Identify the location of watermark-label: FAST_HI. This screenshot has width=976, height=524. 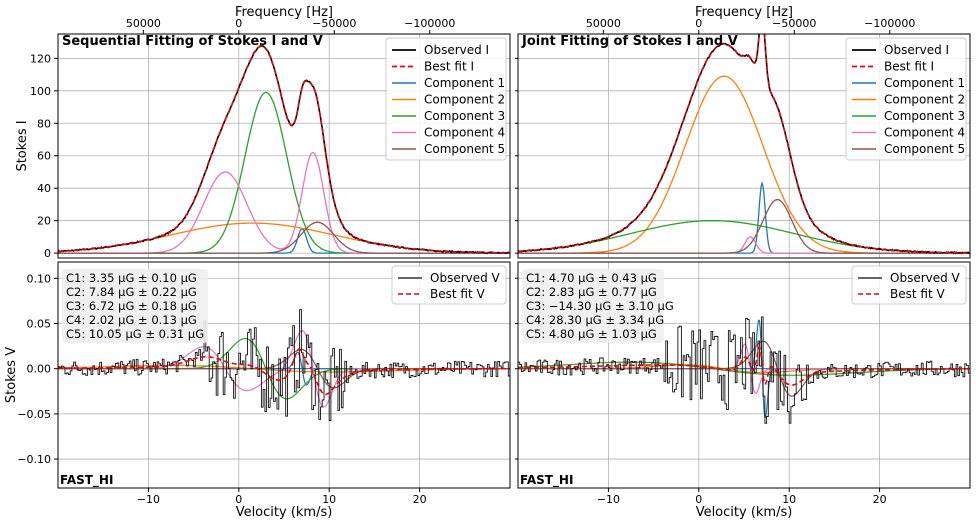
(546, 480).